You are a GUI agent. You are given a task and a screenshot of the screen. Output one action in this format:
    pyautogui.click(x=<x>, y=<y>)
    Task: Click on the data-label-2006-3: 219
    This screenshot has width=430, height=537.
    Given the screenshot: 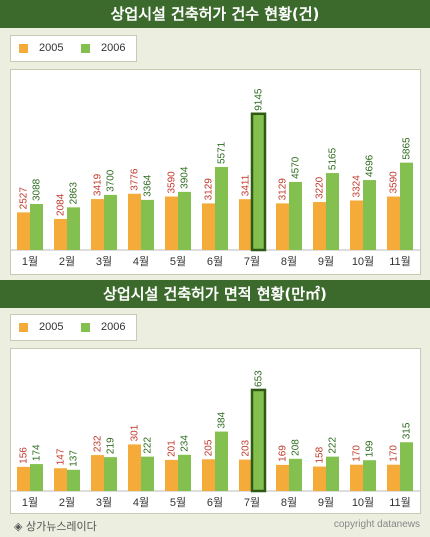 What is the action you would take?
    pyautogui.click(x=111, y=445)
    